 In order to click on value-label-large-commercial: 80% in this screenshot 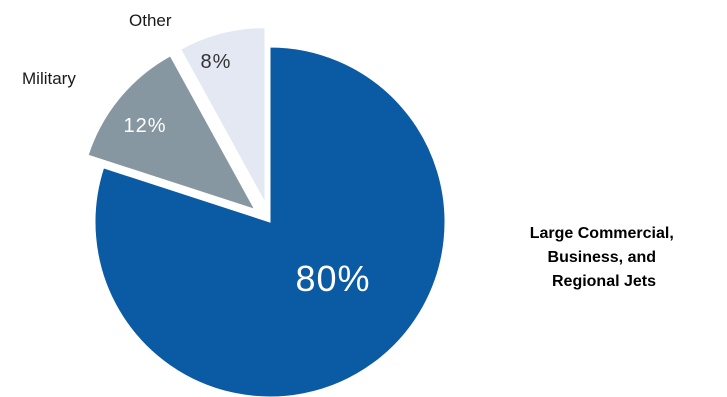, I will do `click(332, 278)`.